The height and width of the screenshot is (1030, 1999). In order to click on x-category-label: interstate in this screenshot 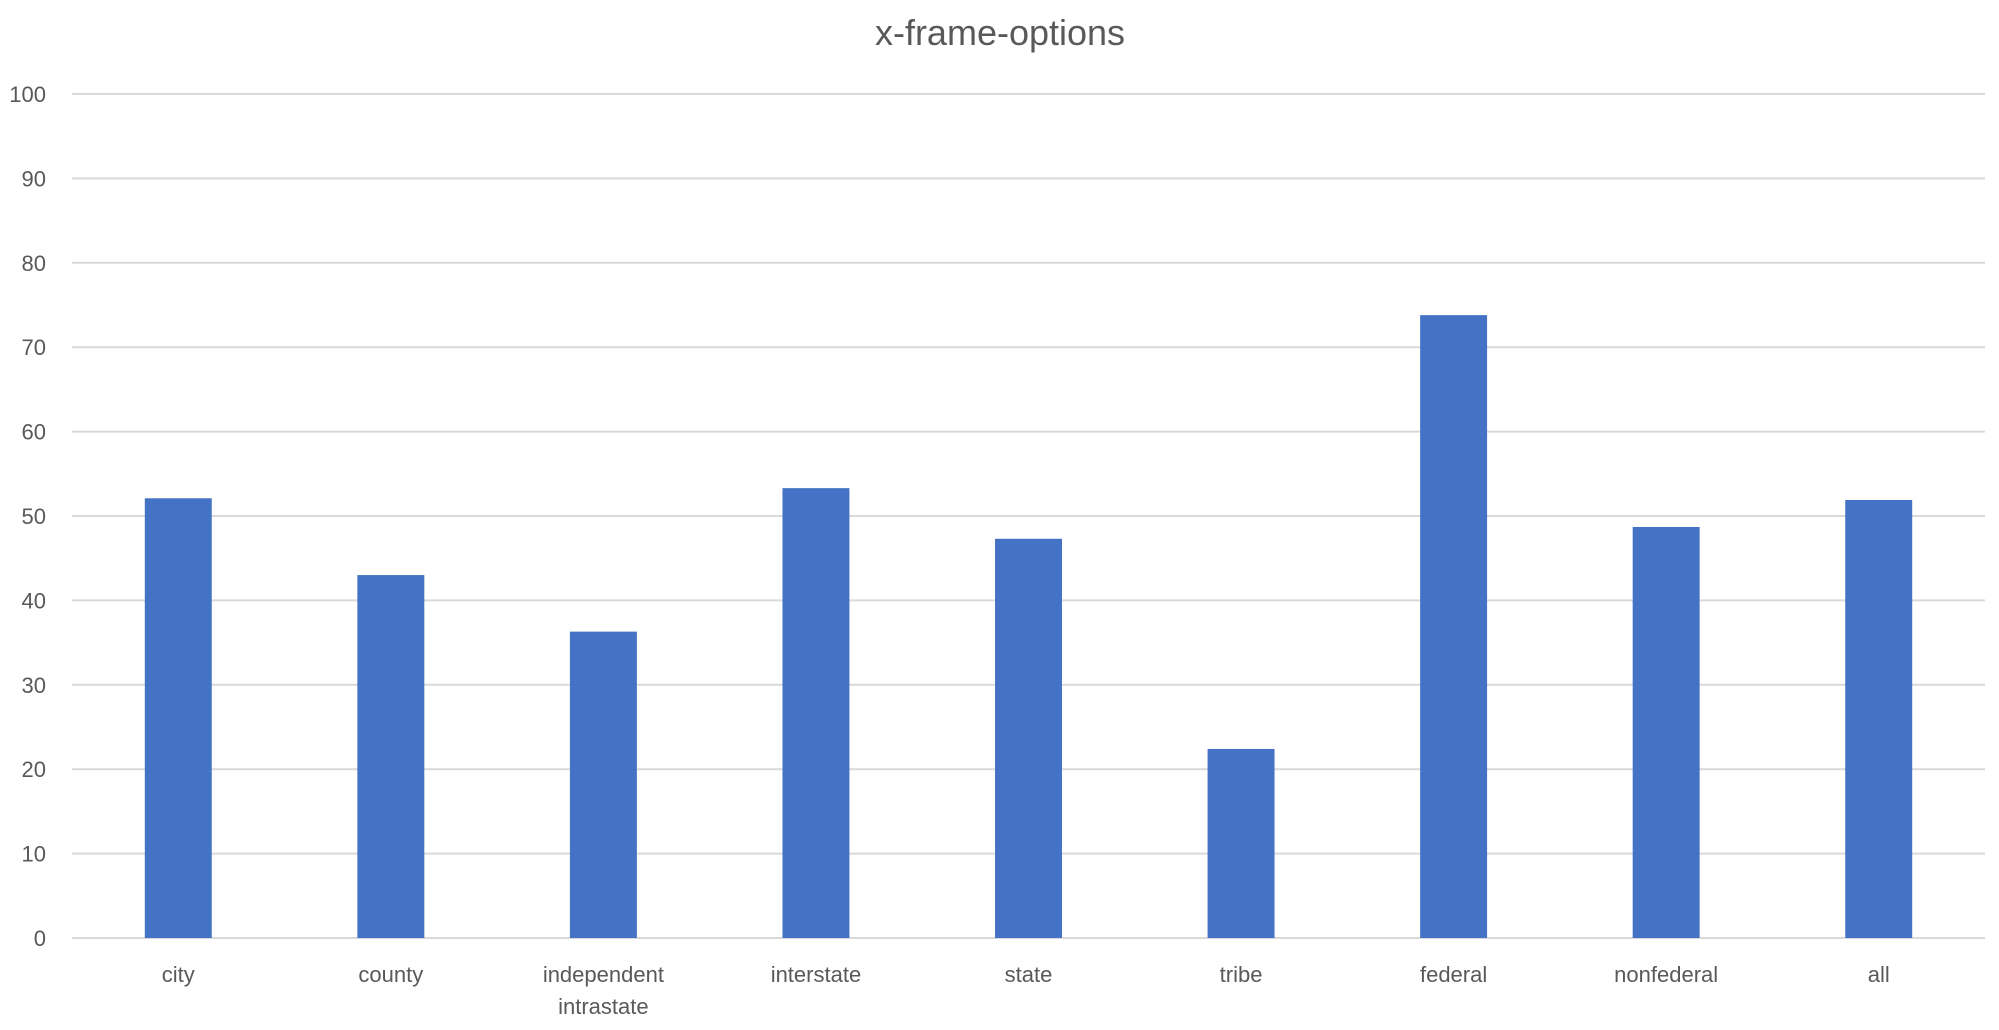, I will do `click(816, 974)`.